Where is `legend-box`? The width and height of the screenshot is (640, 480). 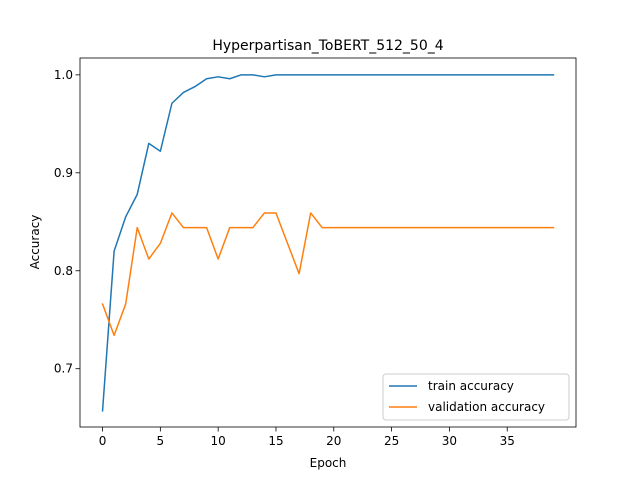 legend-box is located at coordinates (476, 397).